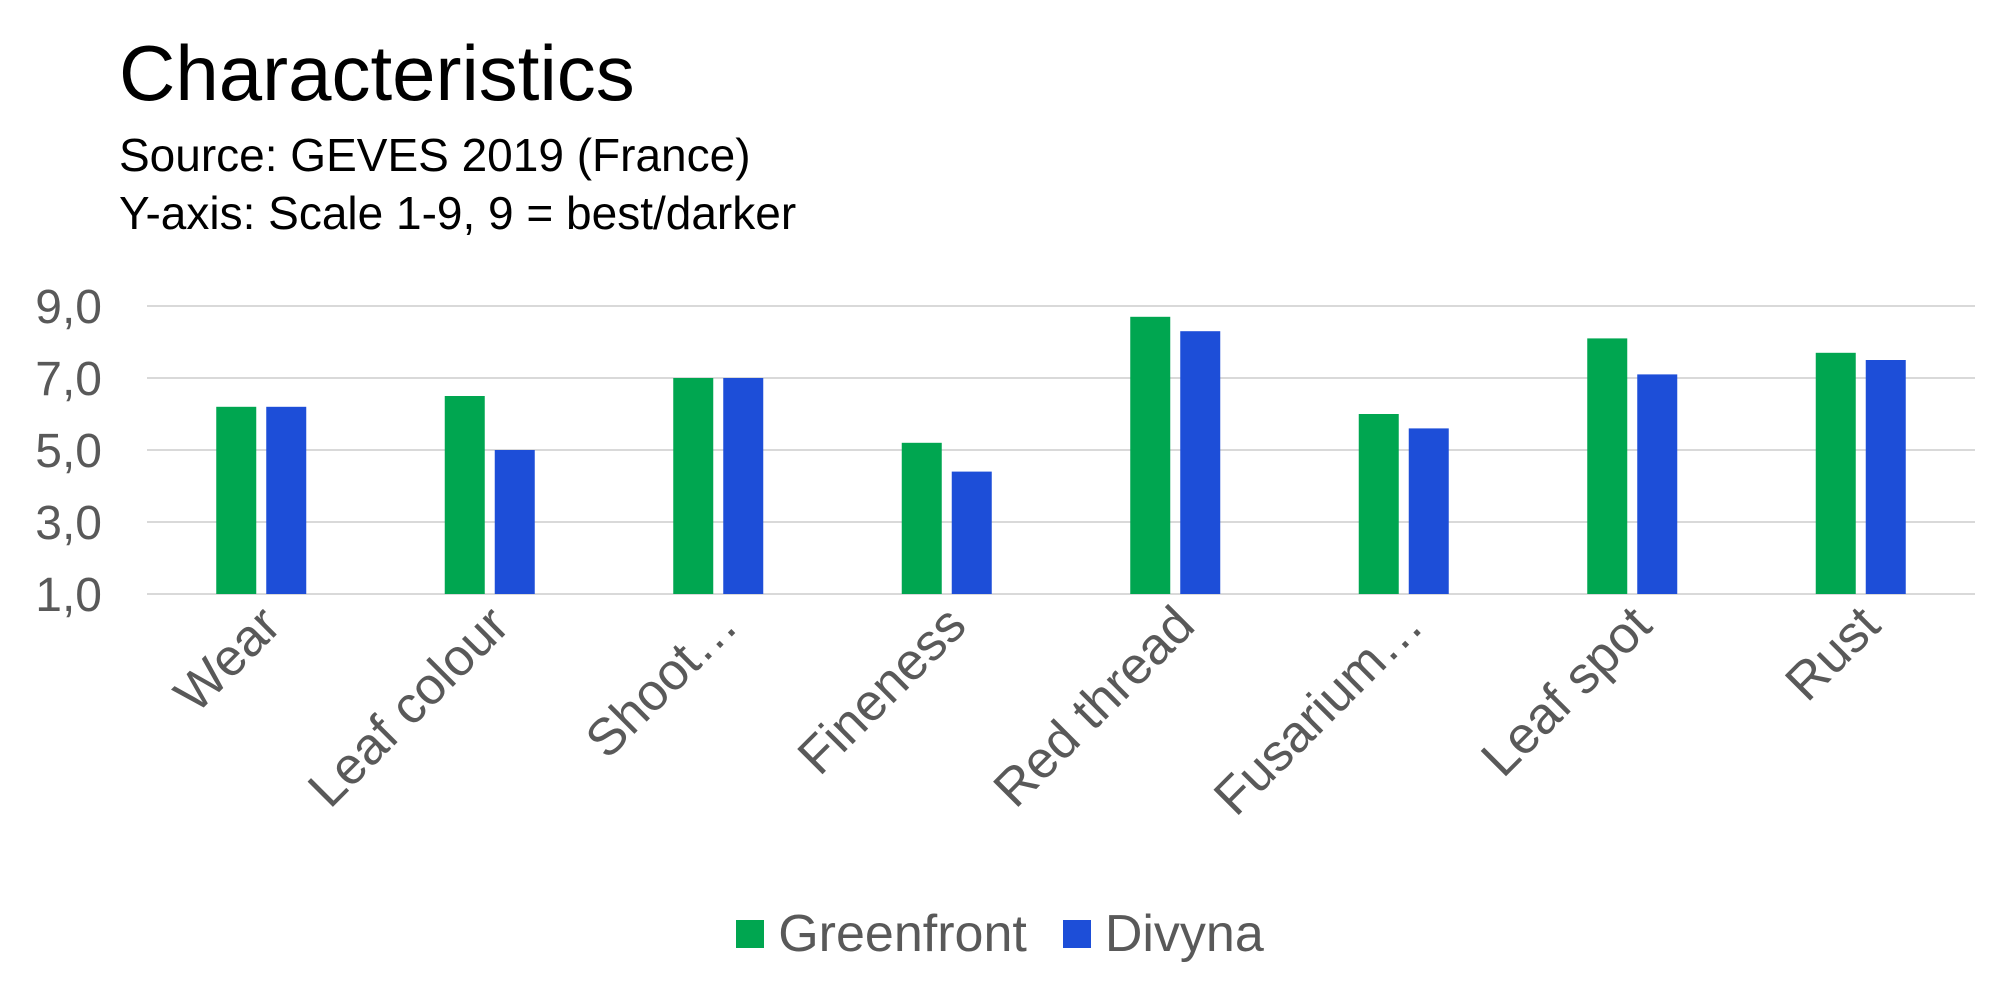 Image resolution: width=2000 pixels, height=1000 pixels. Describe the element at coordinates (228, 659) in the screenshot. I see `x-category-label: Wear` at that location.